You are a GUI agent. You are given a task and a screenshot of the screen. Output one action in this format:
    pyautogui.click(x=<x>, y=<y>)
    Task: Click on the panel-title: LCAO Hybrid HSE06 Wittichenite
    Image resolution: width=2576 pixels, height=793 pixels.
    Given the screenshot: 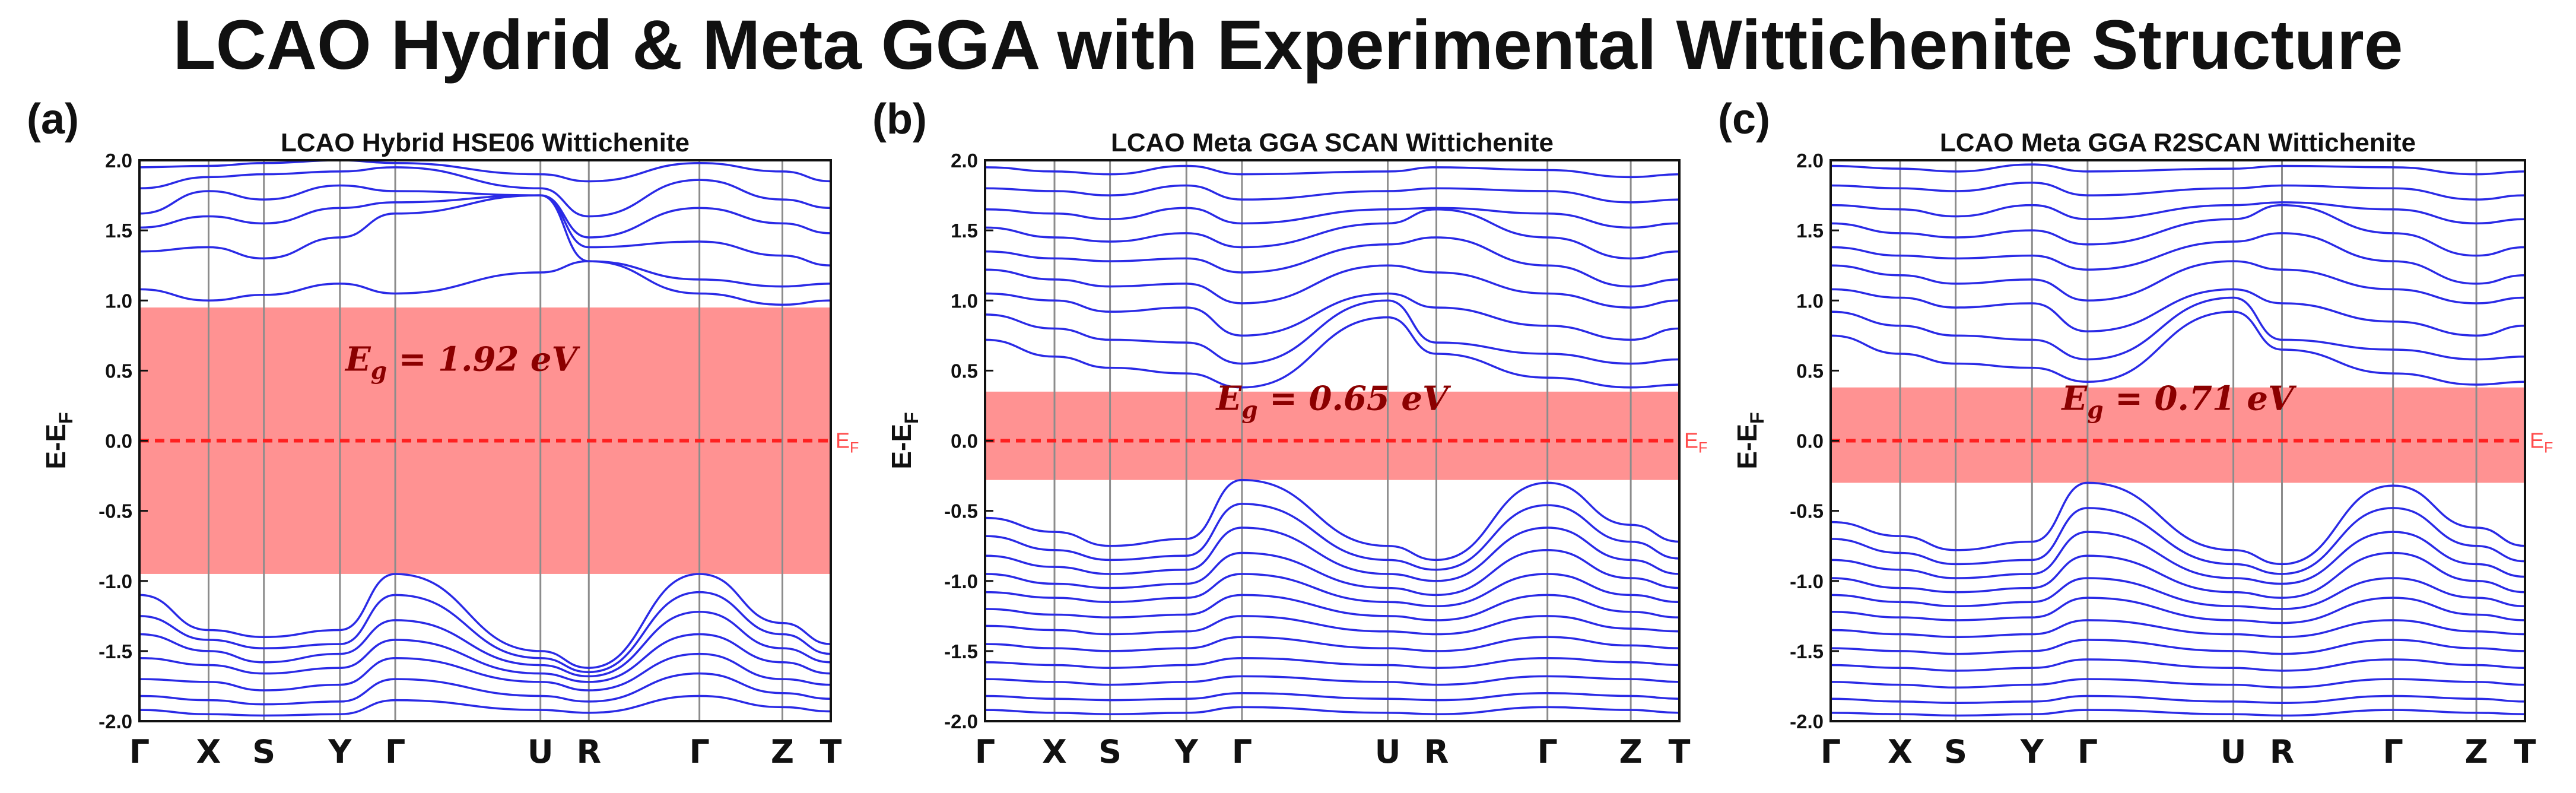 What is the action you would take?
    pyautogui.click(x=485, y=142)
    